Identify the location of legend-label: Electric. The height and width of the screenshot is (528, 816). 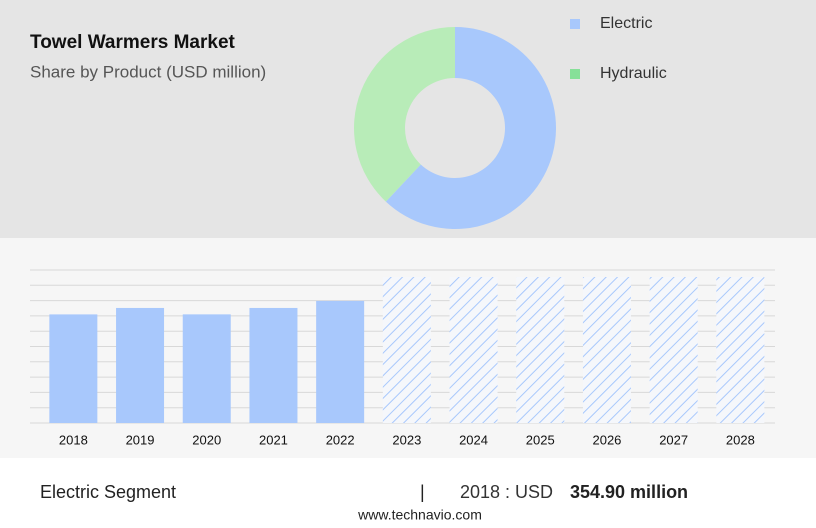
(626, 23).